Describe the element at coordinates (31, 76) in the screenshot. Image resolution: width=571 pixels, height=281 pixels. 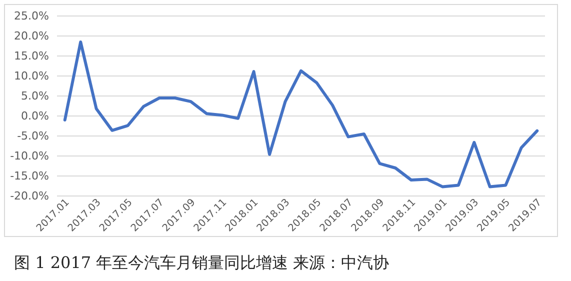
I see `y-tick-label: 10.0%` at that location.